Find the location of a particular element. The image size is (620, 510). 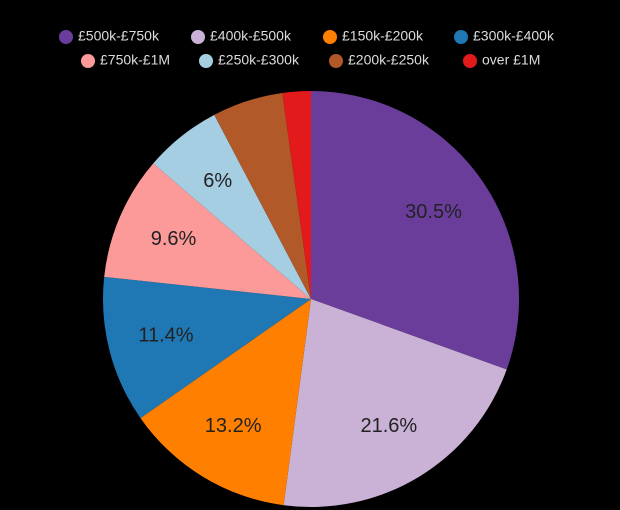

legend-label: £300k-£400k is located at coordinates (514, 36).